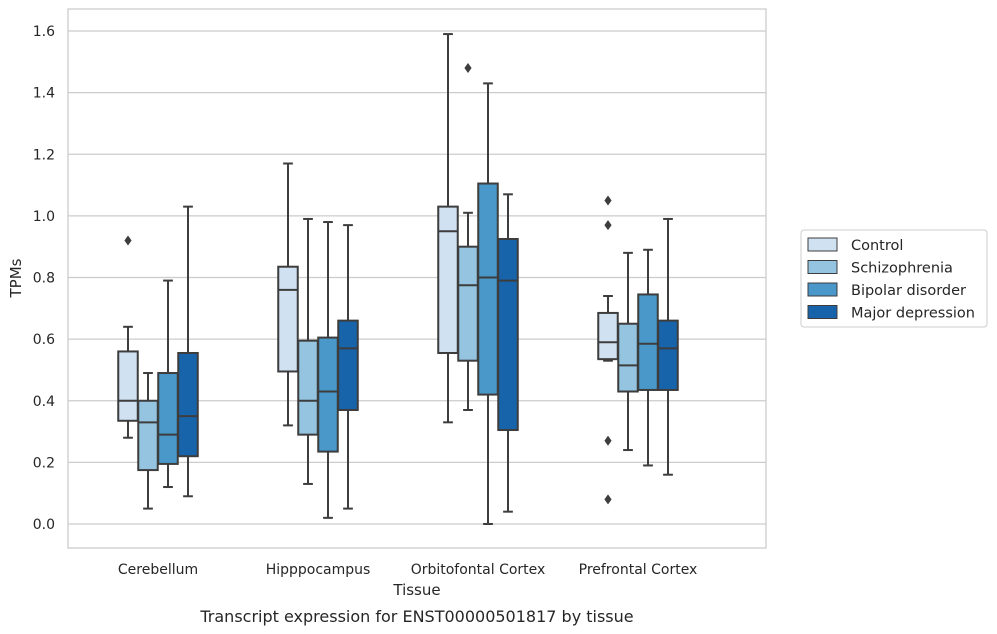 This screenshot has height=634, width=997. I want to click on x-tick-label: Orbitofontal Cortex, so click(478, 570).